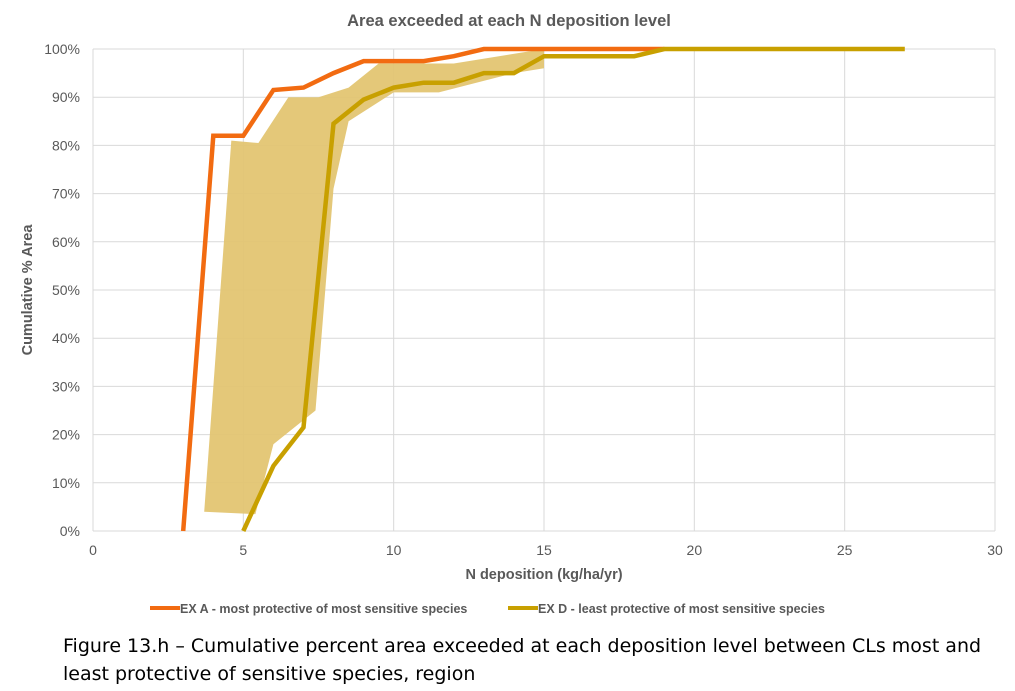 Image resolution: width=1015 pixels, height=691 pixels. I want to click on y-tick-label: 10%, so click(66, 483).